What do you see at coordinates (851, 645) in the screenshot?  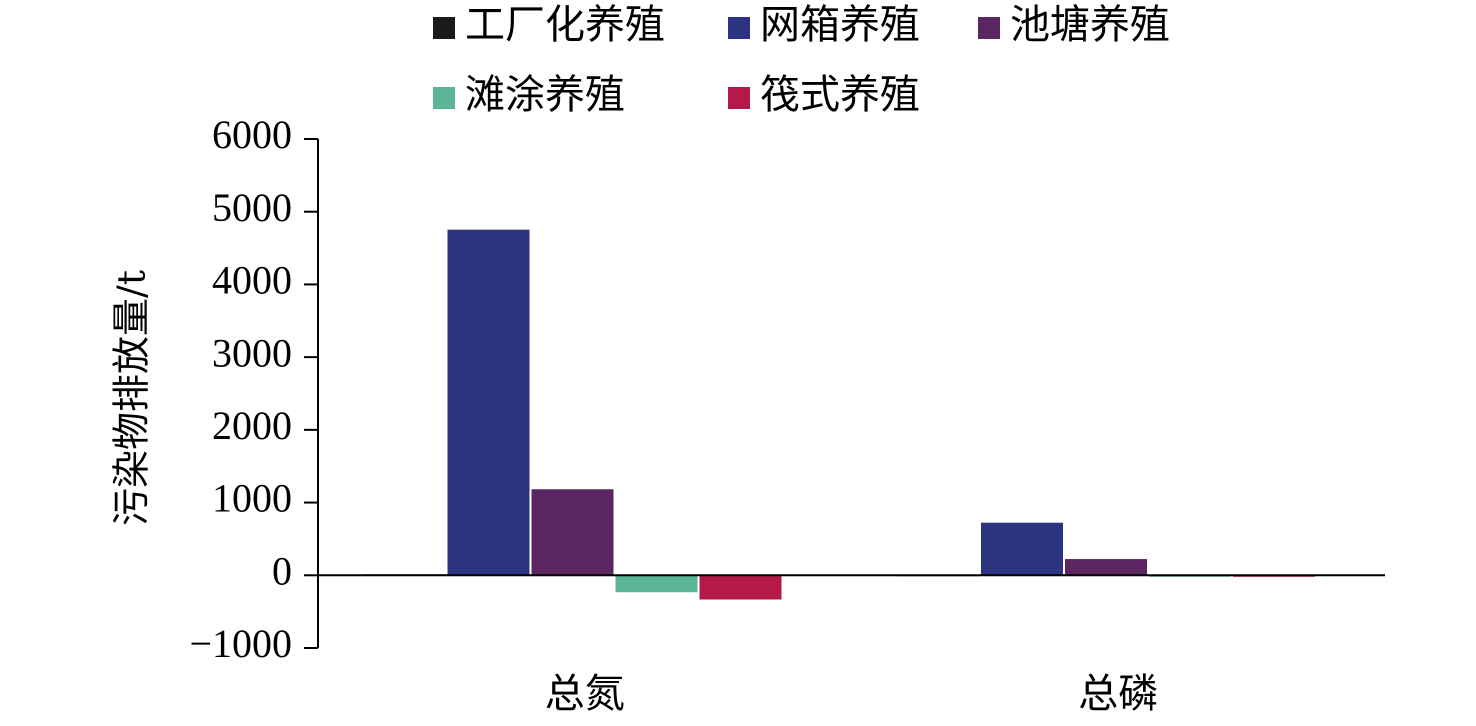 I see `x-axis: 总氮 总磷` at bounding box center [851, 645].